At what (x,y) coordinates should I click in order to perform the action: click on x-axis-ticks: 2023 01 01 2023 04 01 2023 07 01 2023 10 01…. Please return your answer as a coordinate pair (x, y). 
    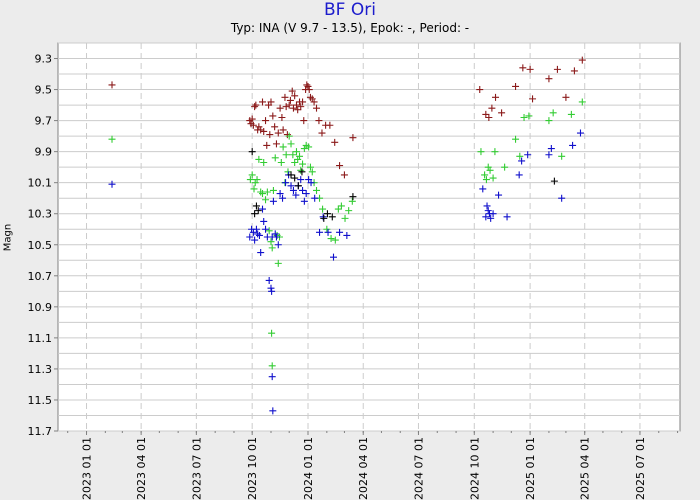
    Looking at the image, I should click on (373, 465).